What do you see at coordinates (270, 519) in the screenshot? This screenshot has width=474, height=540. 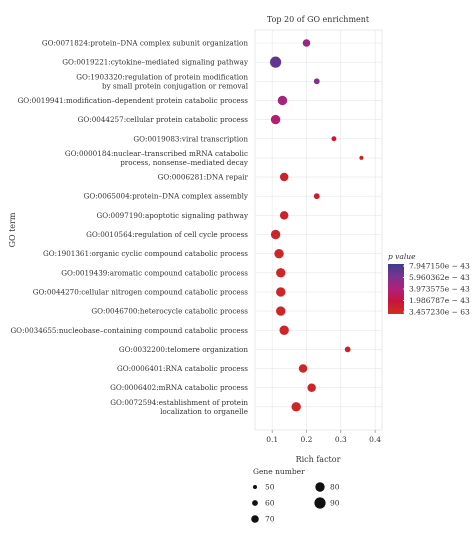 I see `size-legend-label: 70` at bounding box center [270, 519].